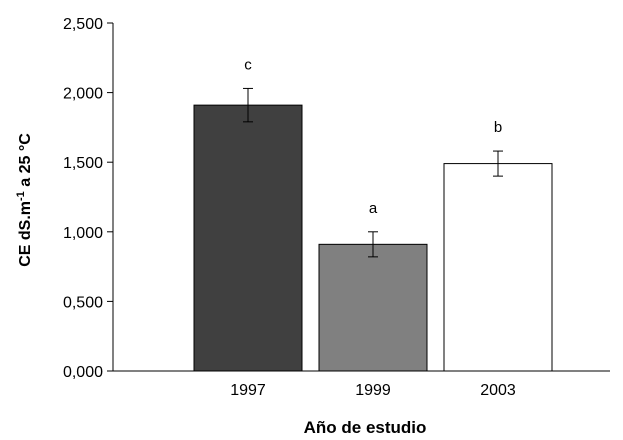 This screenshot has height=440, width=623. Describe the element at coordinates (248, 390) in the screenshot. I see `x-tick-label: 1997` at that location.